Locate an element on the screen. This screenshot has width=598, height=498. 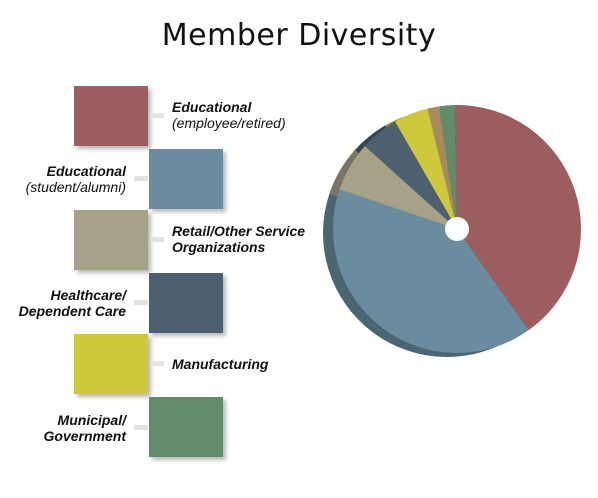
legend-label-municipal: Municipal/ Government is located at coordinates (85, 428).